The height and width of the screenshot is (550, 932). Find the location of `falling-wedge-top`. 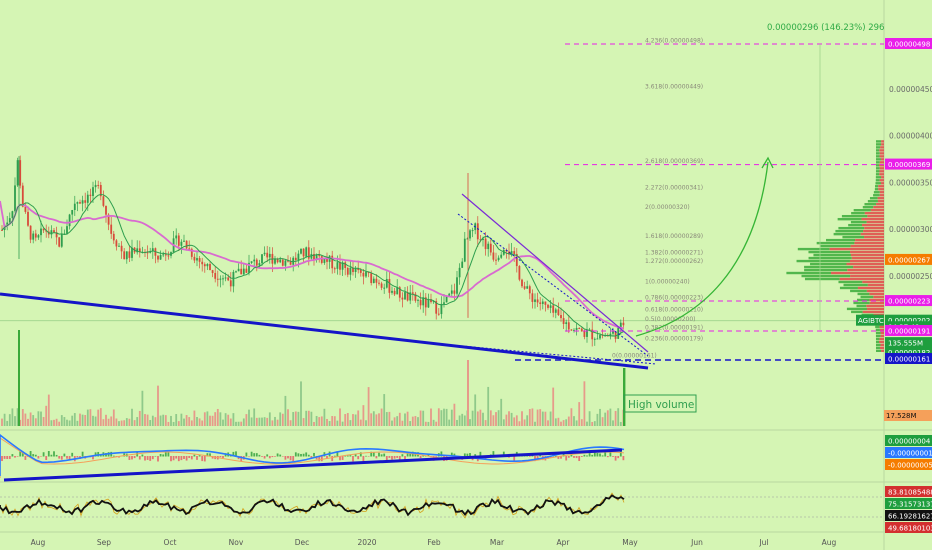

falling-wedge-top is located at coordinates (555, 273).